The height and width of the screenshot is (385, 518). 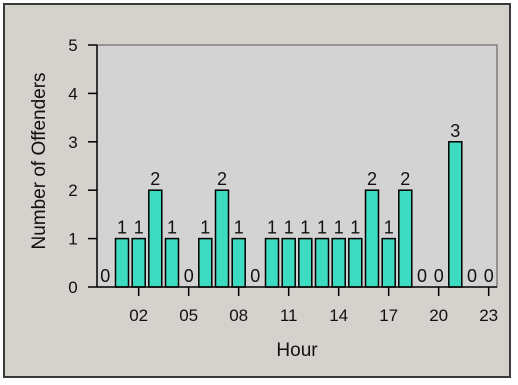 What do you see at coordinates (189, 276) in the screenshot?
I see `data-label-05: 0` at bounding box center [189, 276].